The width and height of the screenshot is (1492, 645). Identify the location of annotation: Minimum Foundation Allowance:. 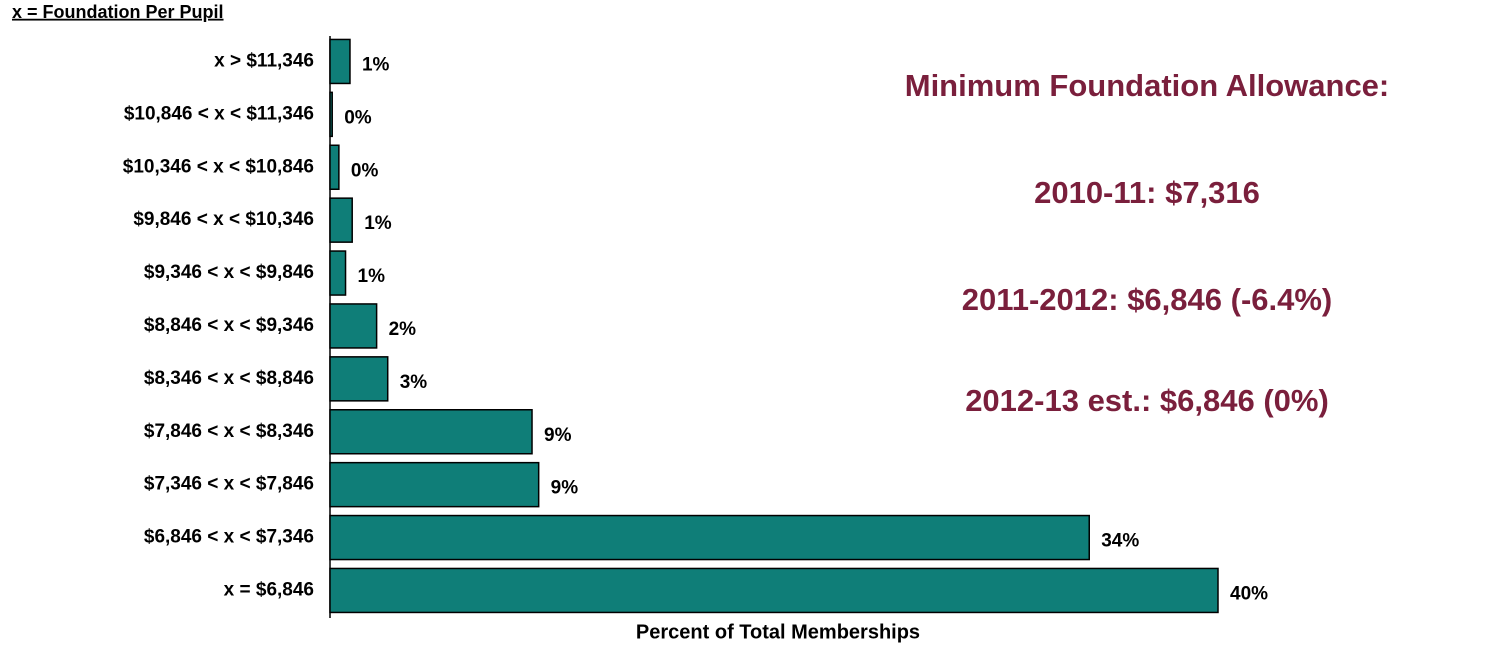
(1147, 85).